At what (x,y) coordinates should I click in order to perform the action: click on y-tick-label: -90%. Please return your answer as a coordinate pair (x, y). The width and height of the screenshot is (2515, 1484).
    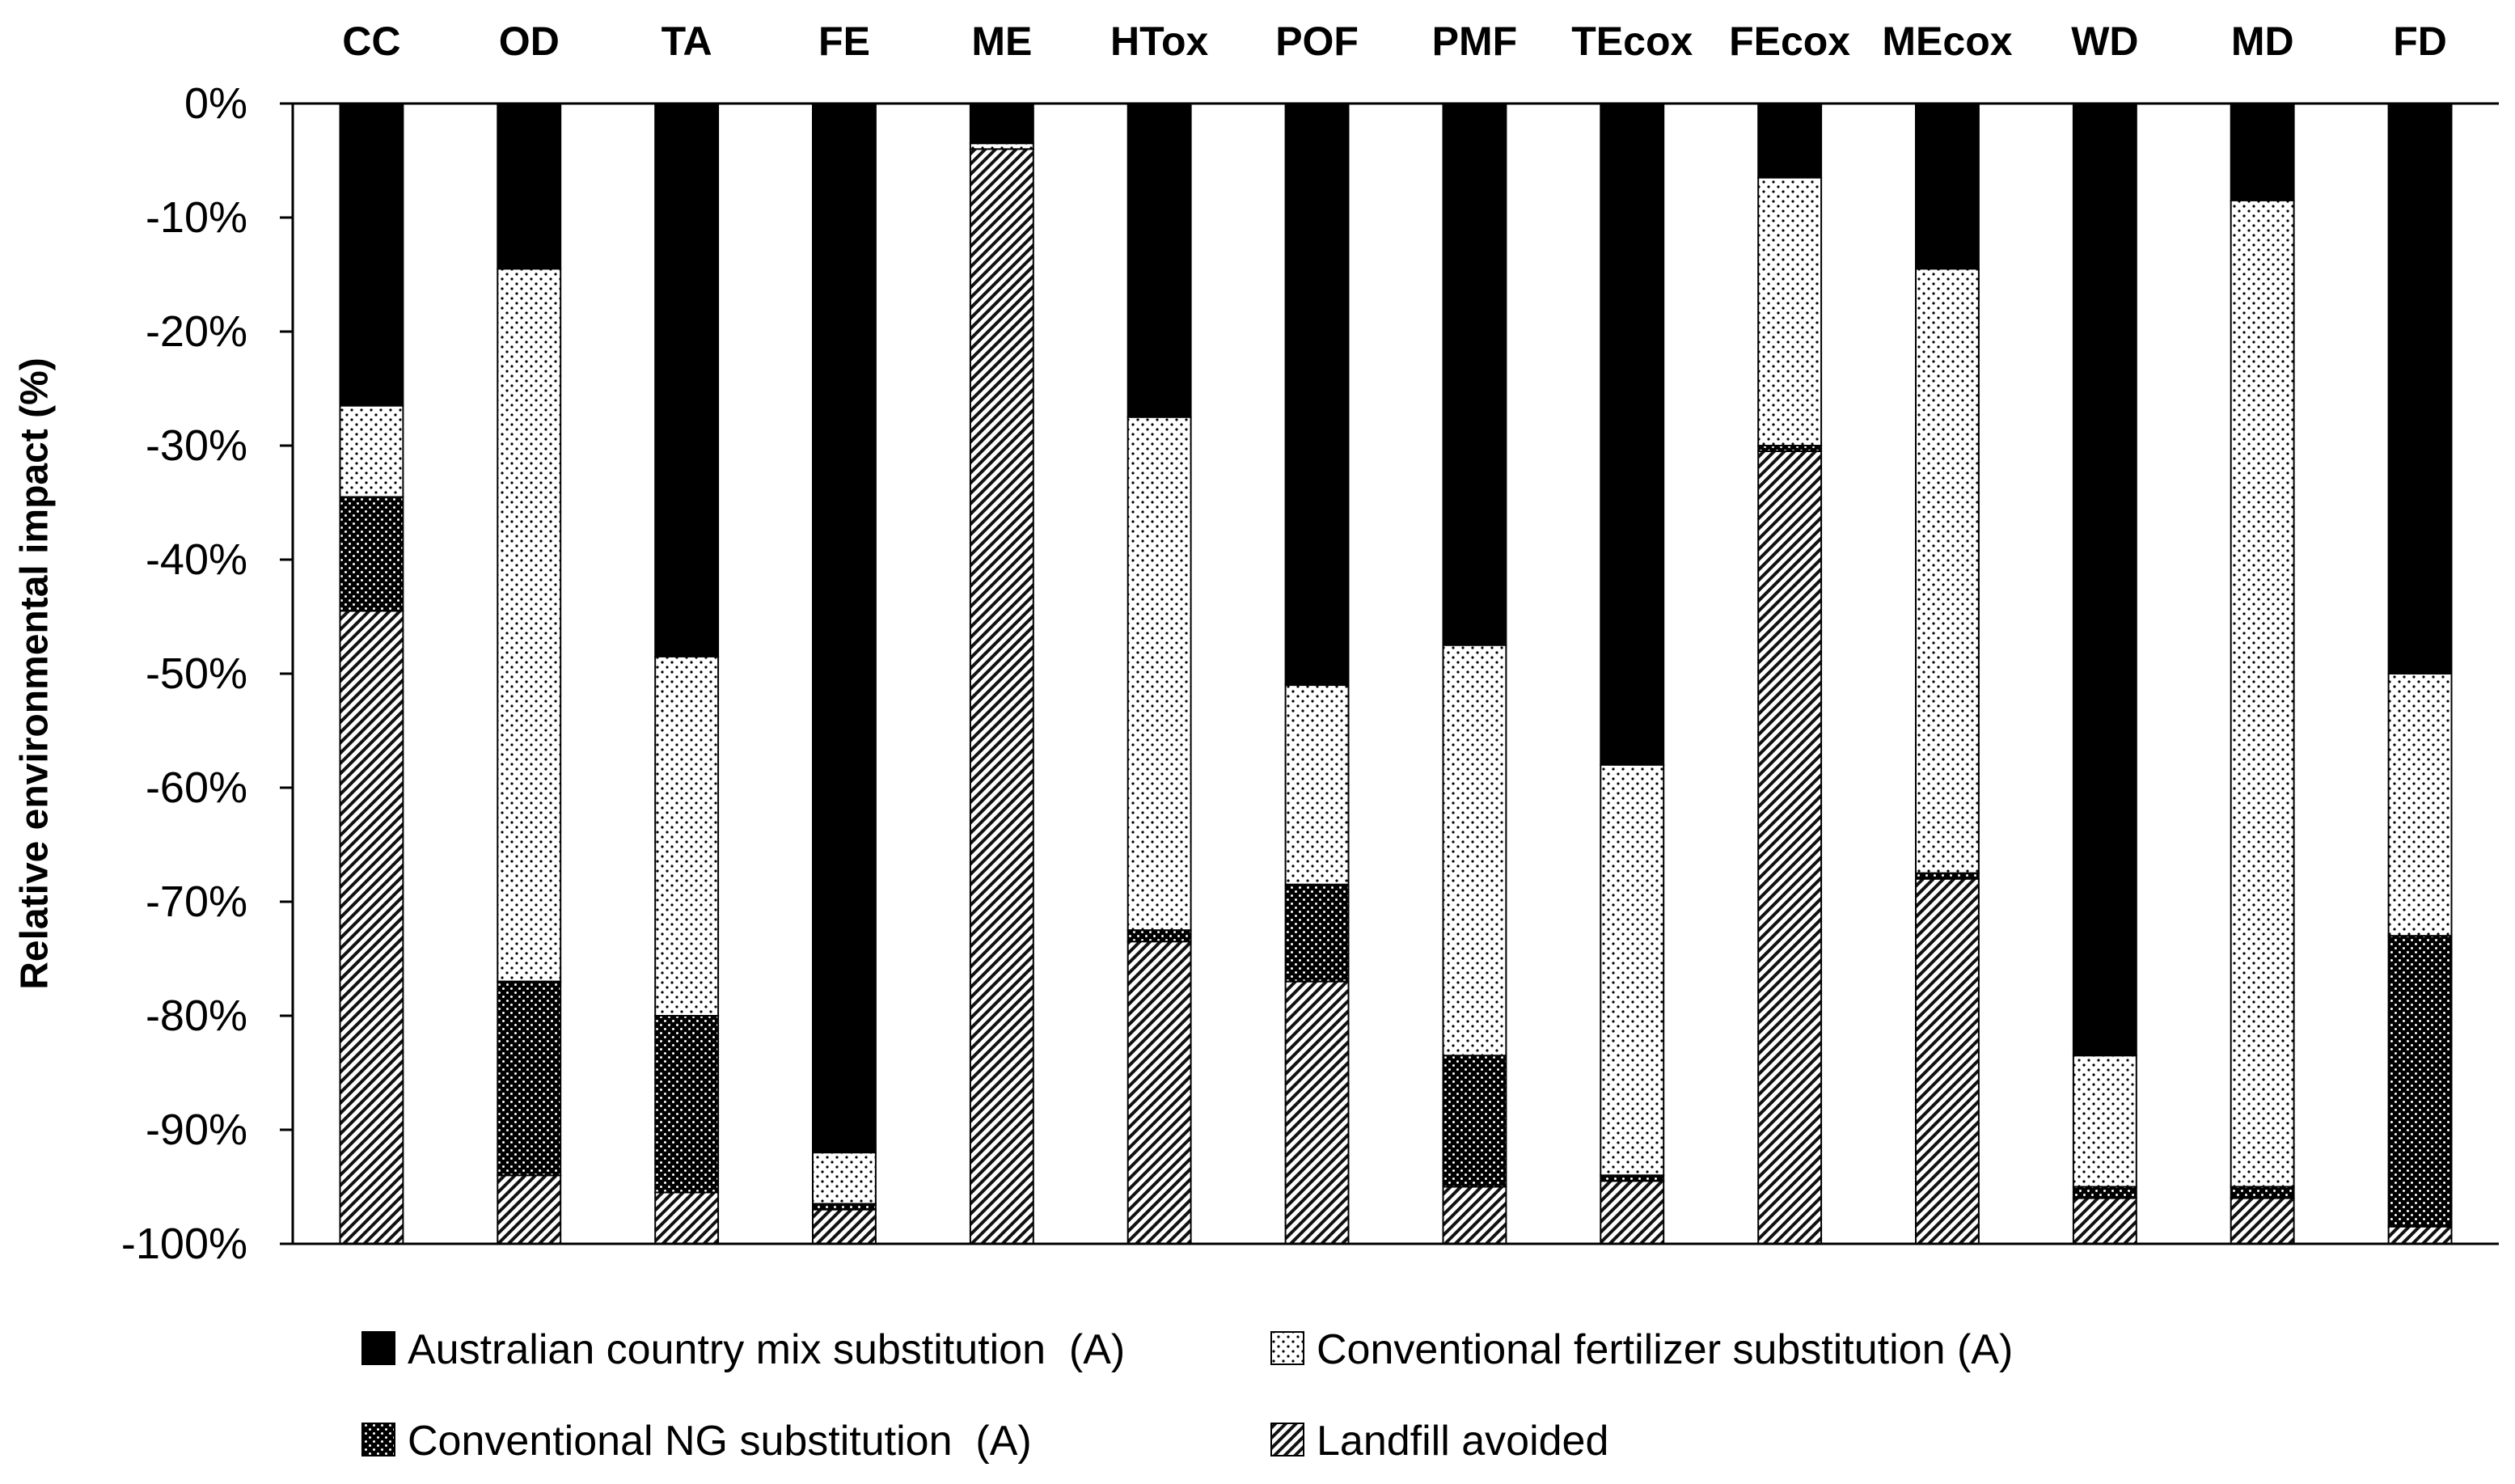
    Looking at the image, I should click on (197, 1130).